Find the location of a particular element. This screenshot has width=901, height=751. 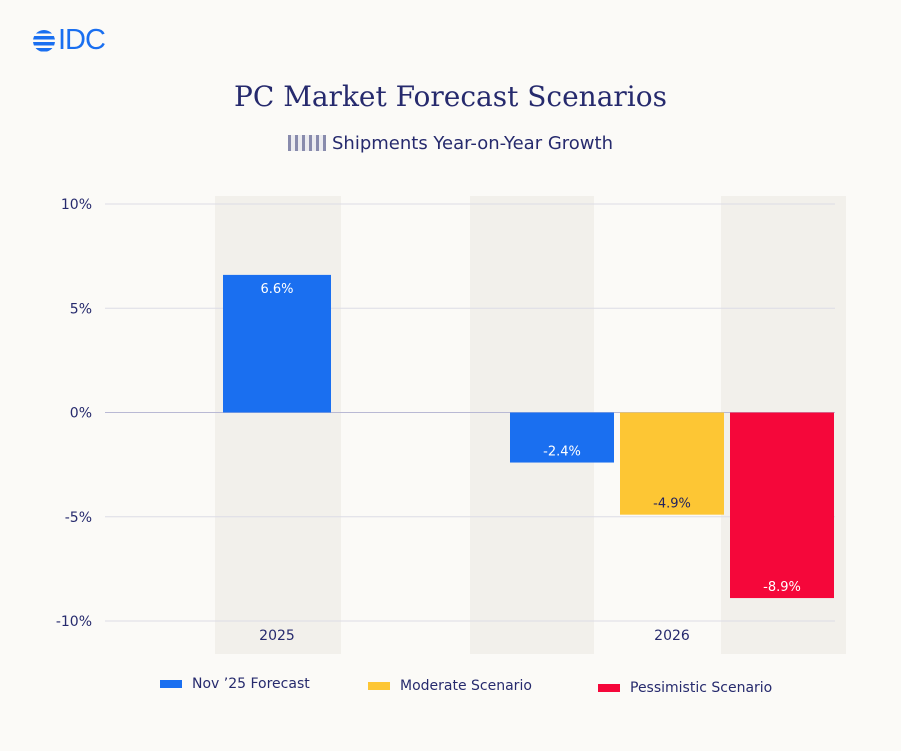

legend-item-moderate: Moderate Scenario is located at coordinates (450, 686).